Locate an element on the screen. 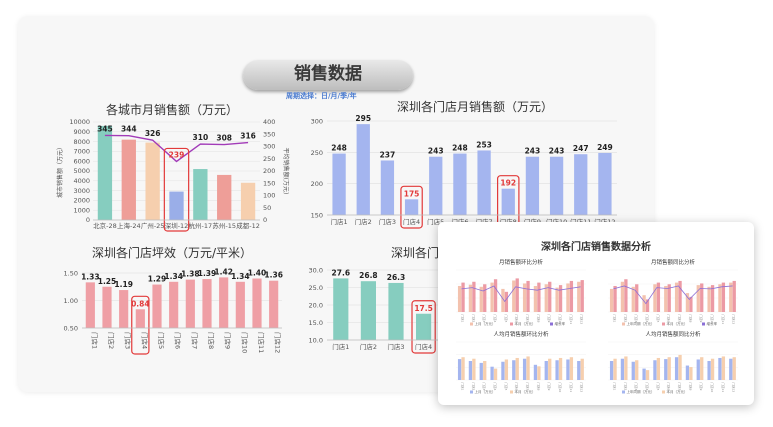 This screenshot has height=427, width=773. mini-category-label: 门店1 is located at coordinates (462, 387).